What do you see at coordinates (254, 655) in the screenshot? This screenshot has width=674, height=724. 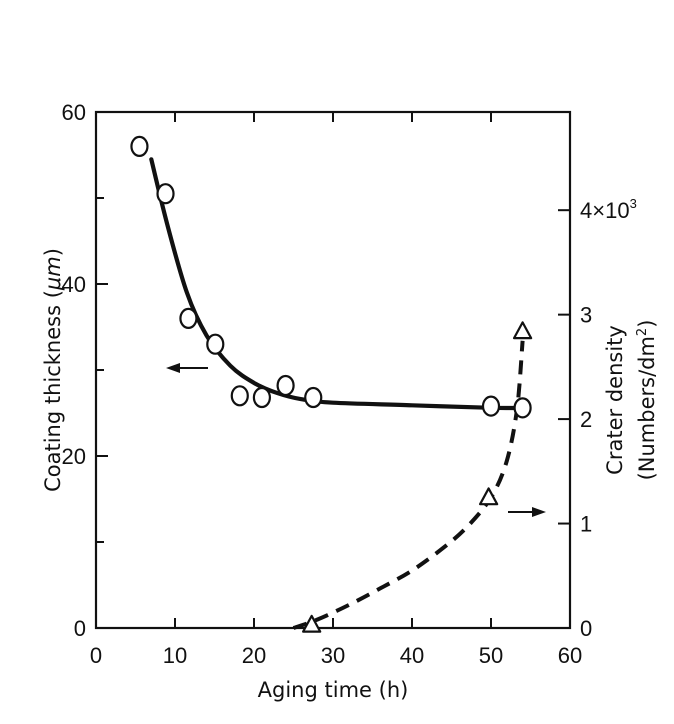 I see `x-tick-label: 20` at bounding box center [254, 655].